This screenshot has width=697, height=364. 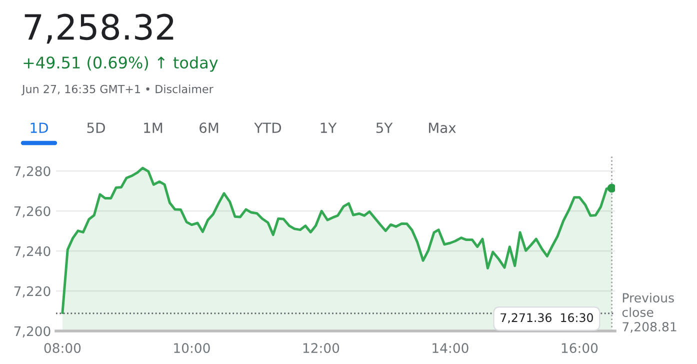 What do you see at coordinates (384, 128) in the screenshot?
I see `text: 5Y` at bounding box center [384, 128].